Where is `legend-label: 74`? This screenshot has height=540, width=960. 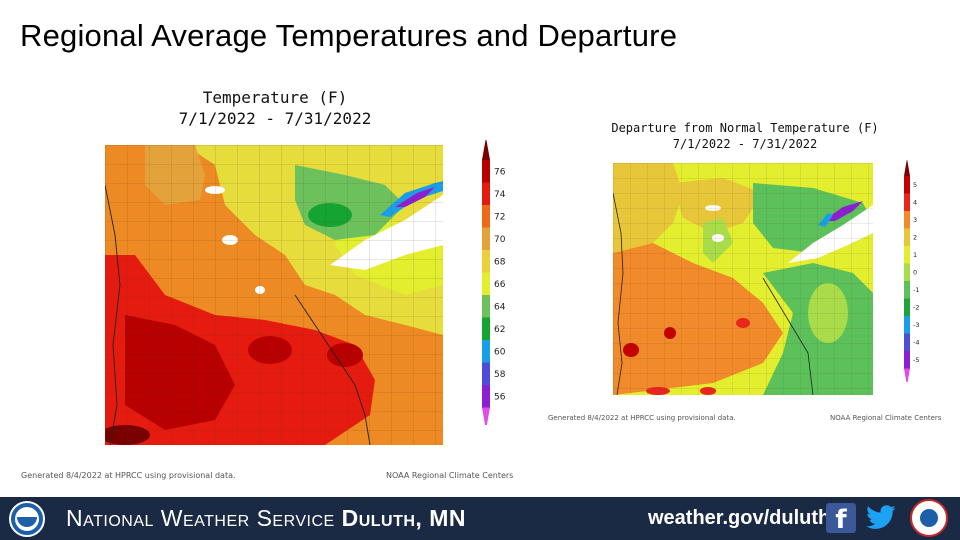 legend-label: 74 is located at coordinates (500, 195).